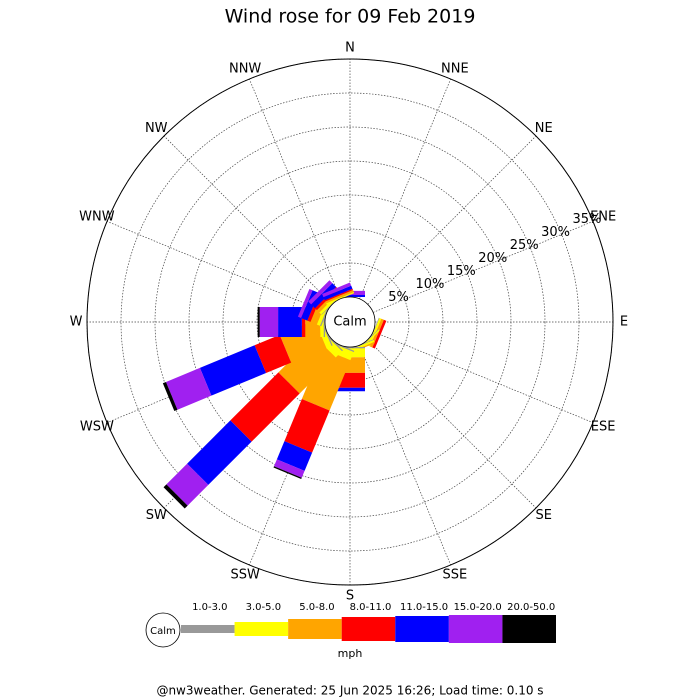 This screenshot has width=700, height=700. I want to click on direction-label: SE, so click(544, 515).